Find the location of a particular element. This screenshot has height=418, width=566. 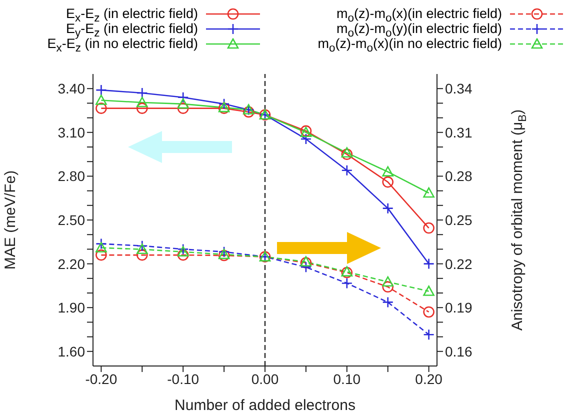

y-tick-label: 2.80 is located at coordinates (72, 176).